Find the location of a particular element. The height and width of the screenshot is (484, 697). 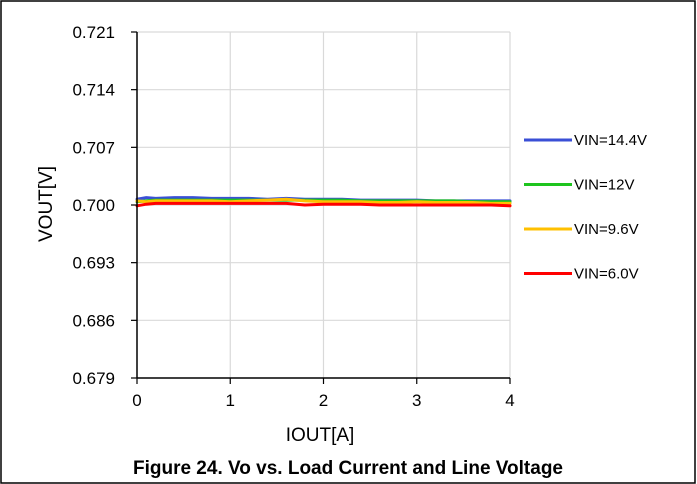

y-tick-label: 0.693 is located at coordinates (93, 263).